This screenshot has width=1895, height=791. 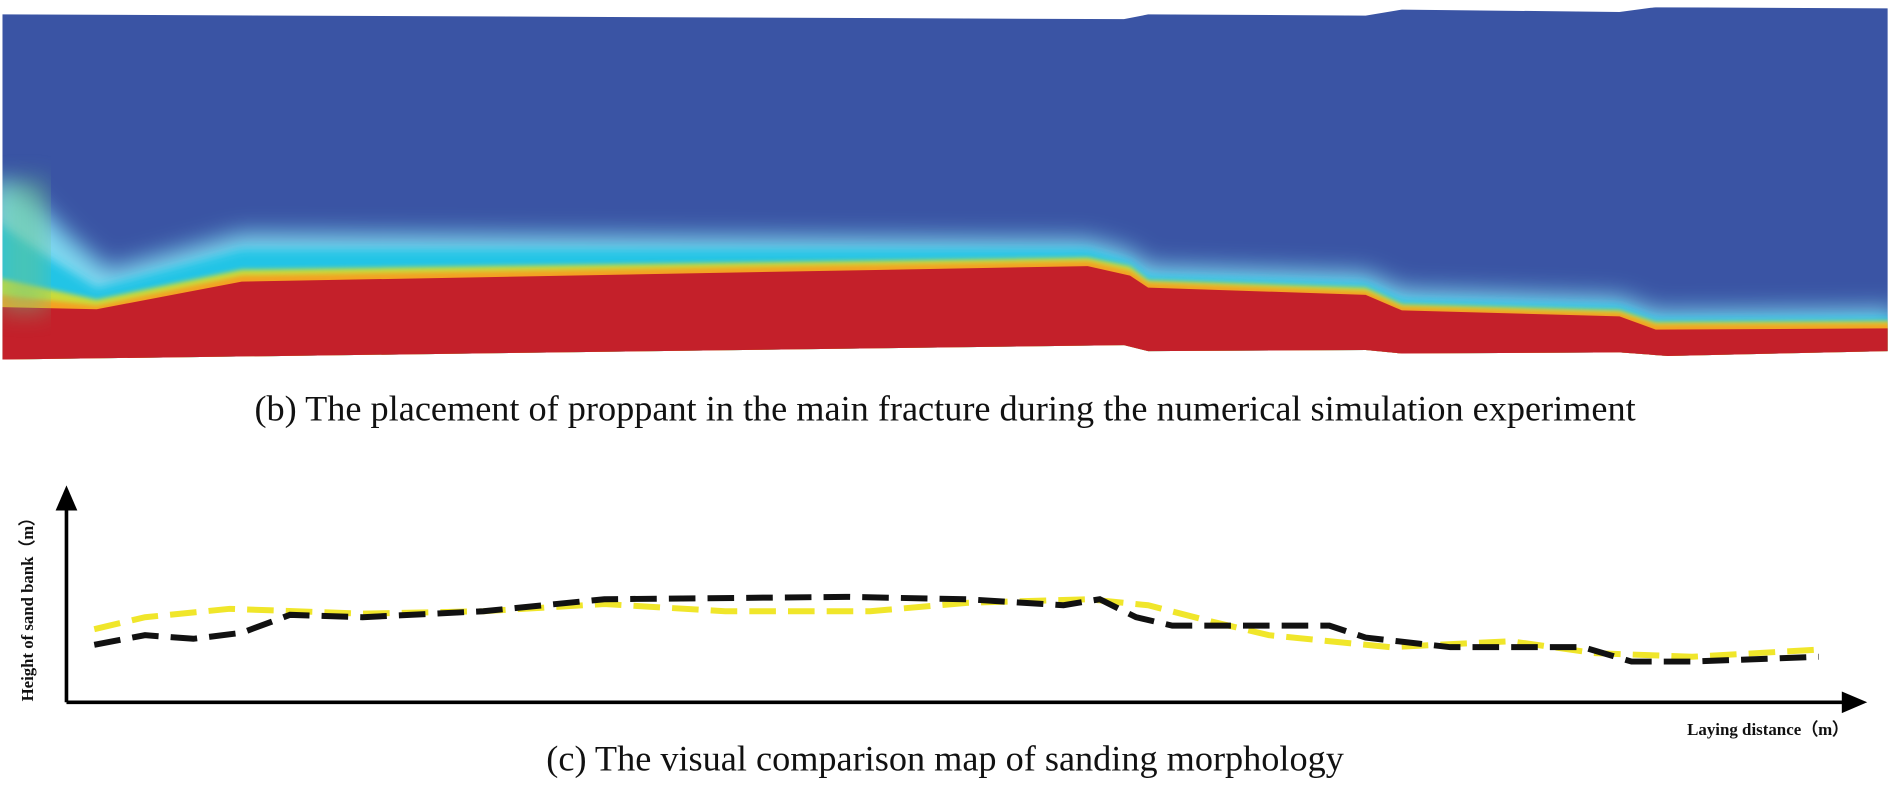 What do you see at coordinates (1854, 702) in the screenshot?
I see `x-arrow` at bounding box center [1854, 702].